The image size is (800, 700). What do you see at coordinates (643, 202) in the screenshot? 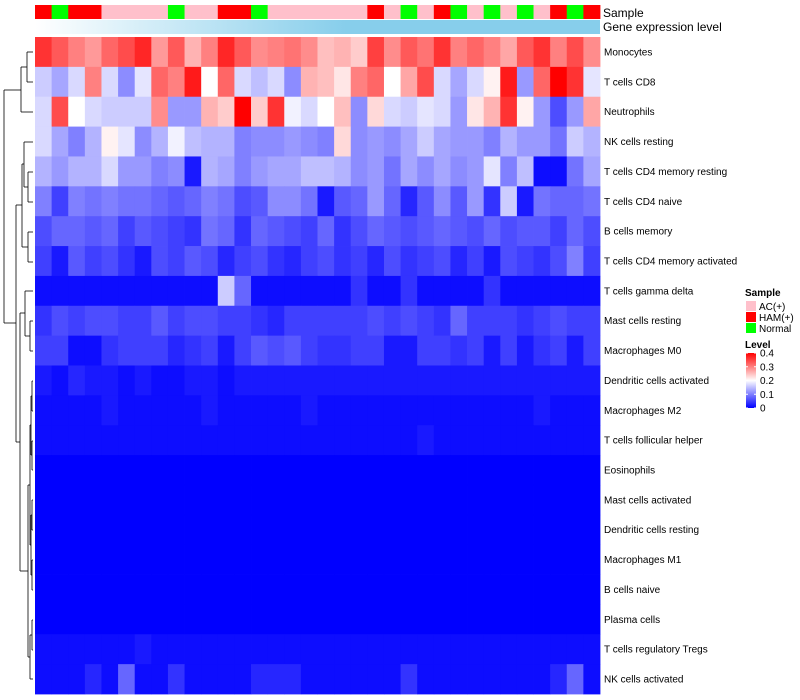
I see `row-label: T cells CD4 naive` at bounding box center [643, 202].